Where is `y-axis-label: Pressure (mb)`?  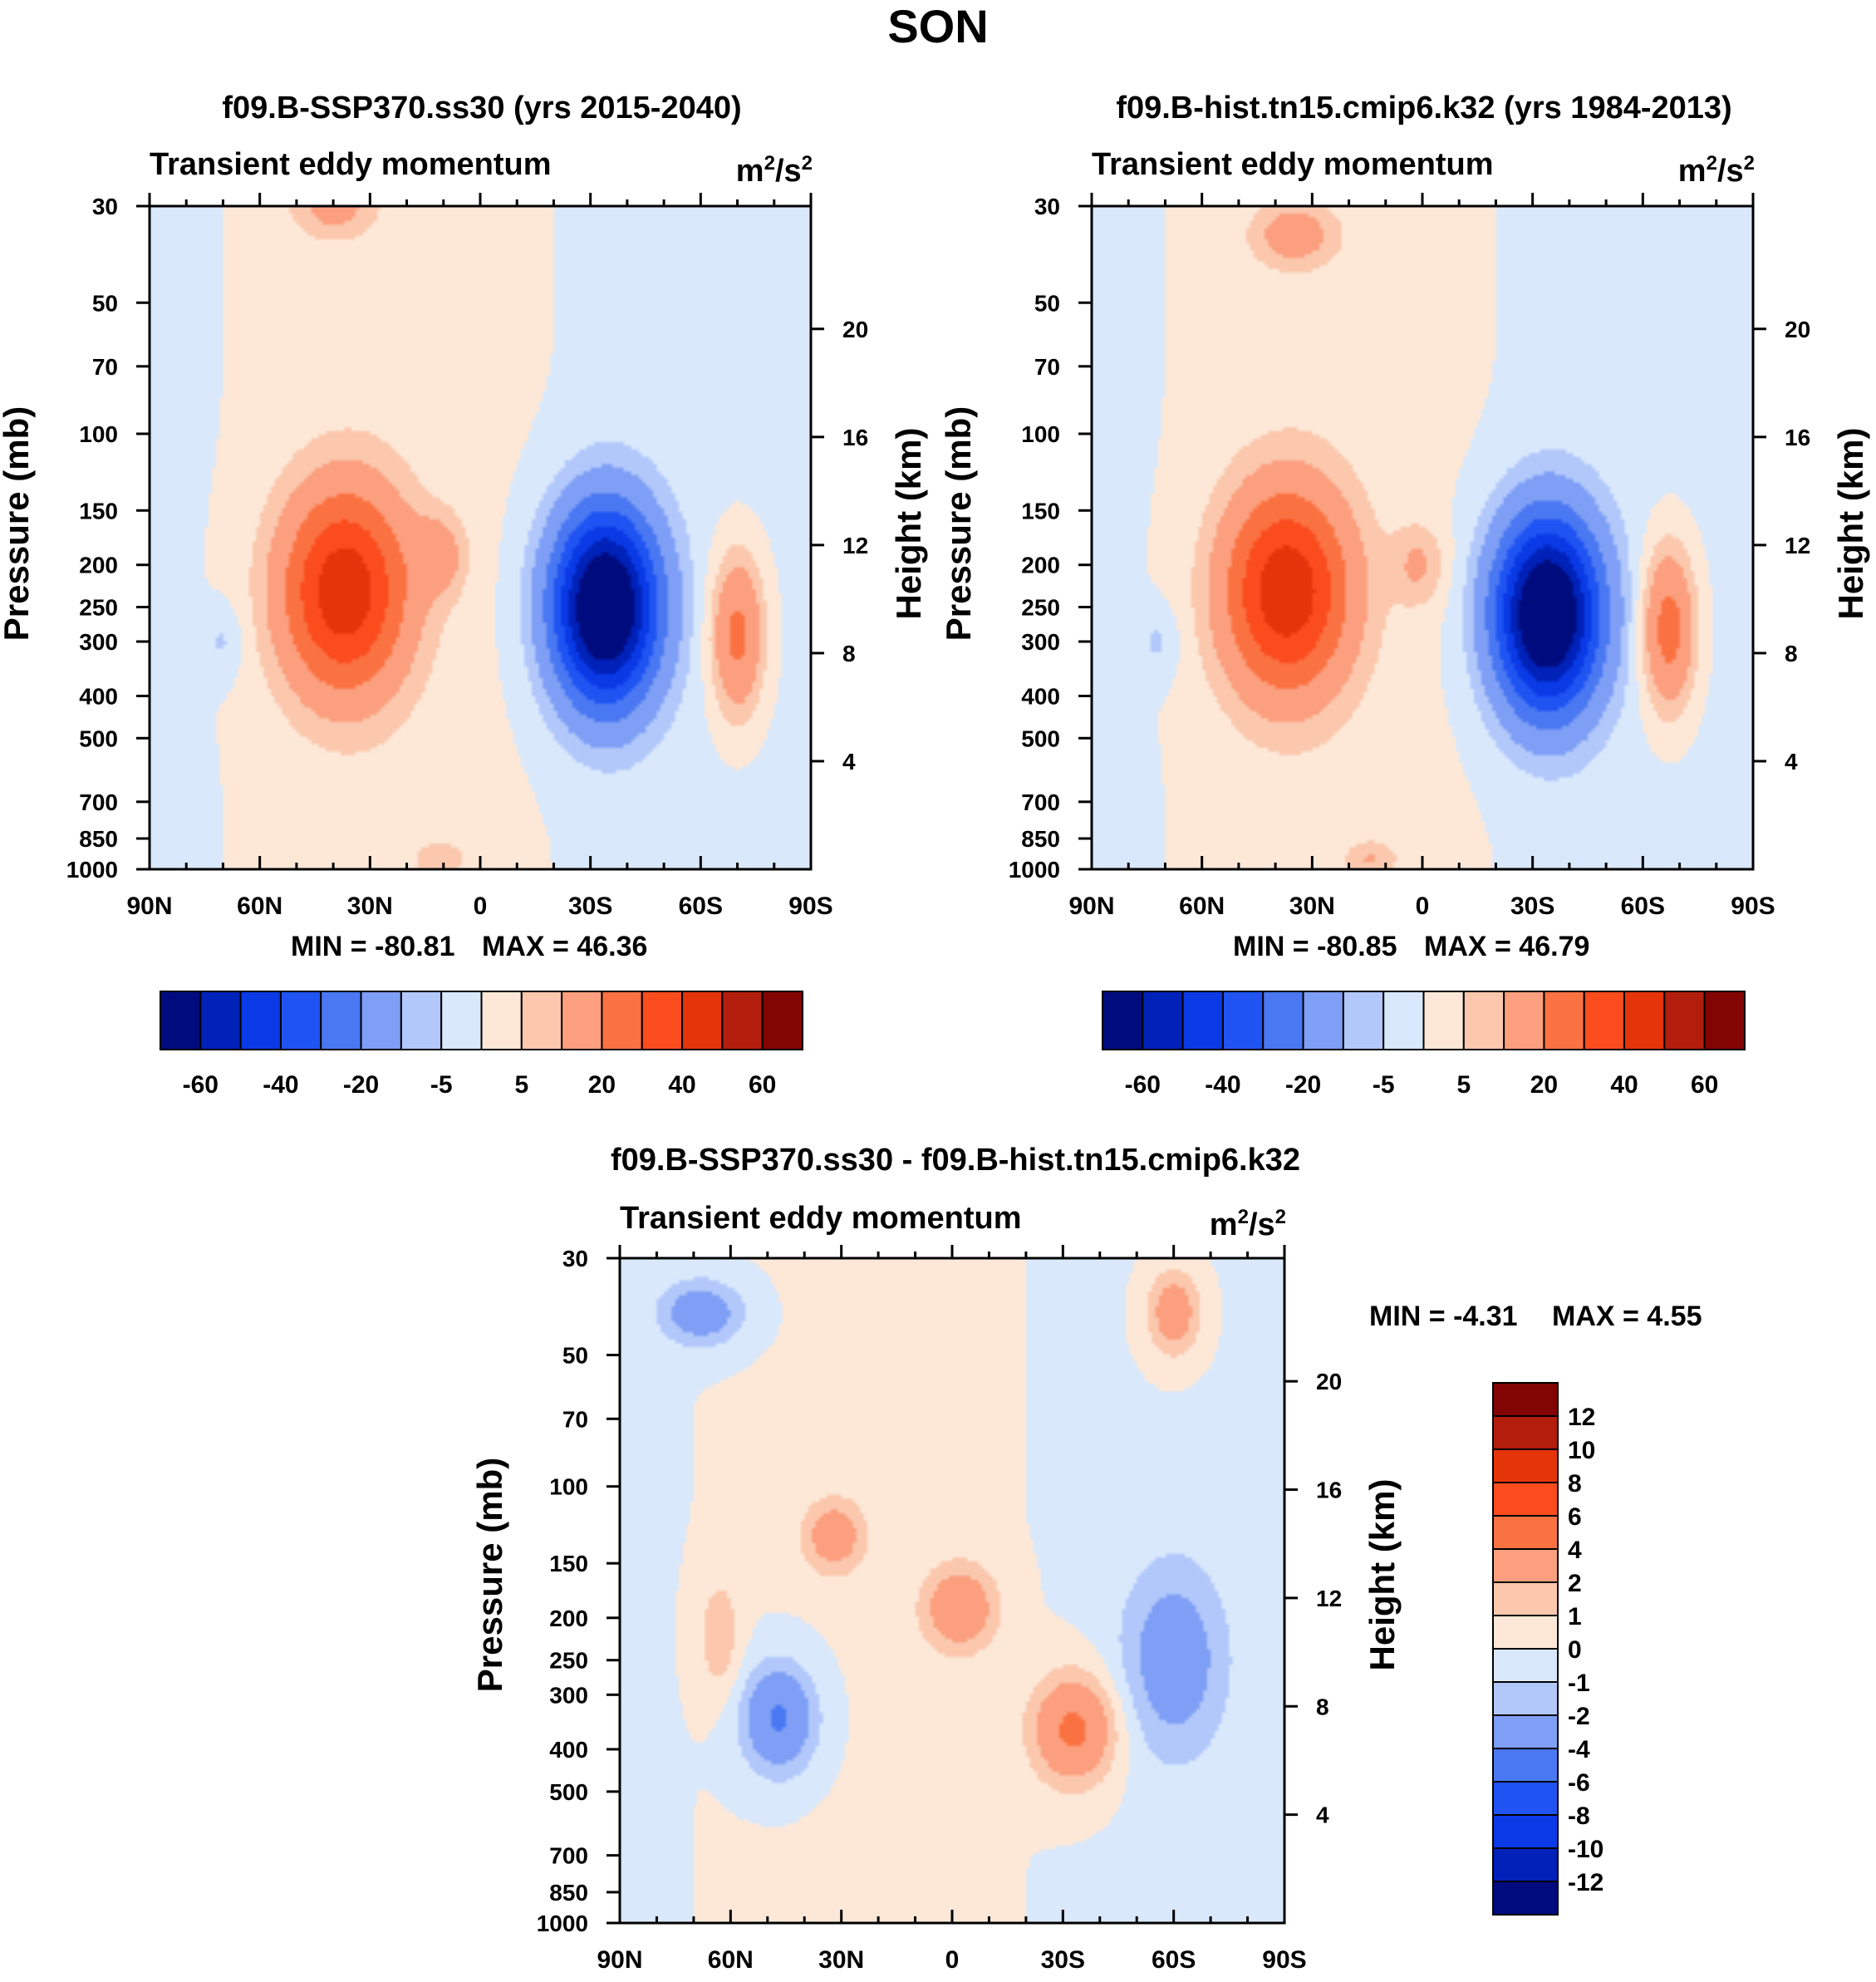 y-axis-label: Pressure (mb) is located at coordinates (18, 523).